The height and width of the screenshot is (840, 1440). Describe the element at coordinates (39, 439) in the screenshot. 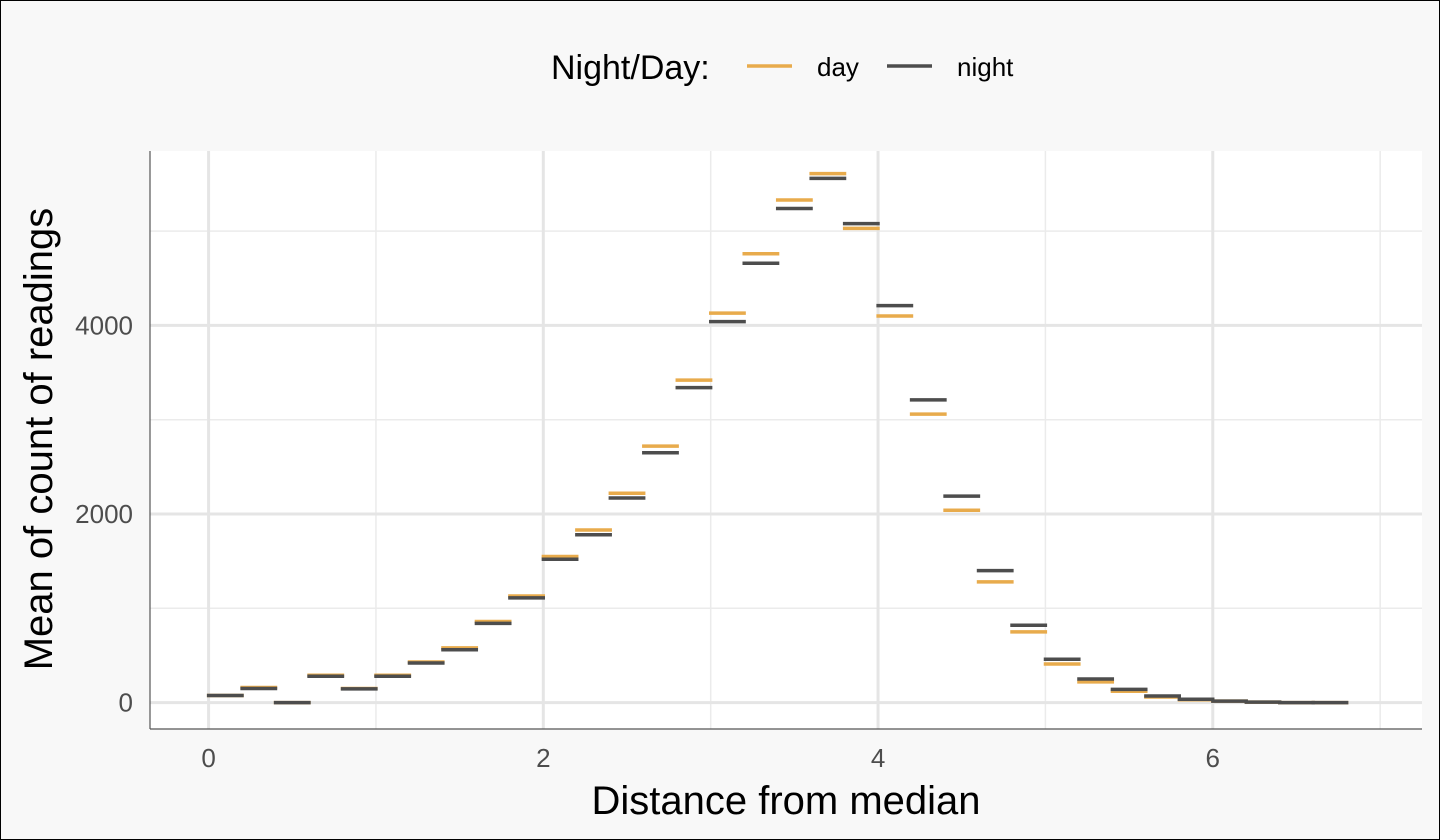

I see `y-axis-label: Mean of count of readings` at that location.